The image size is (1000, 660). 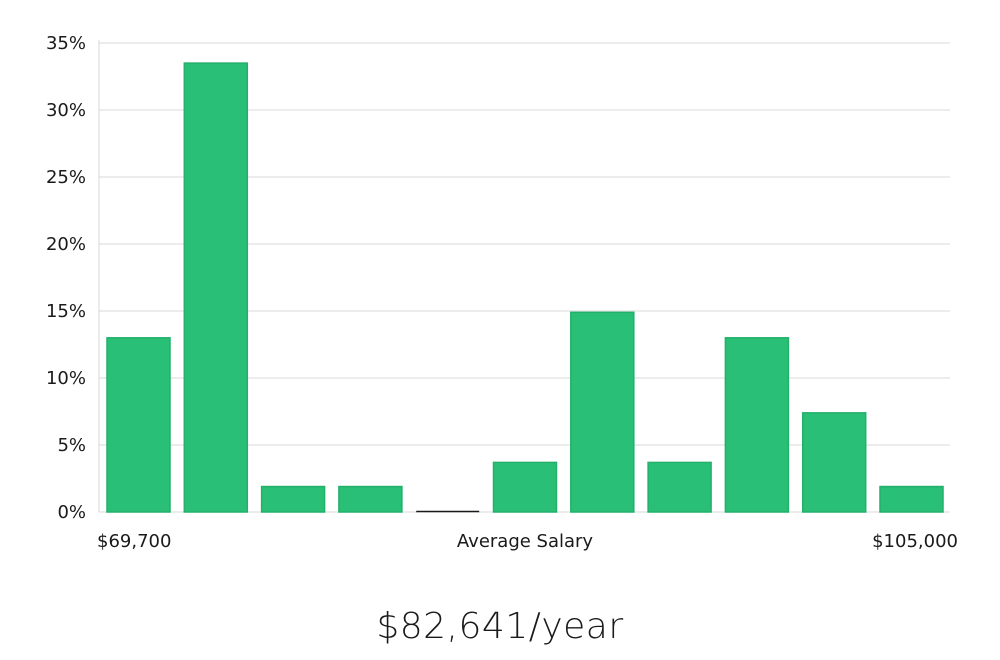 I want to click on y-tick-label: 35%, so click(x=66, y=43).